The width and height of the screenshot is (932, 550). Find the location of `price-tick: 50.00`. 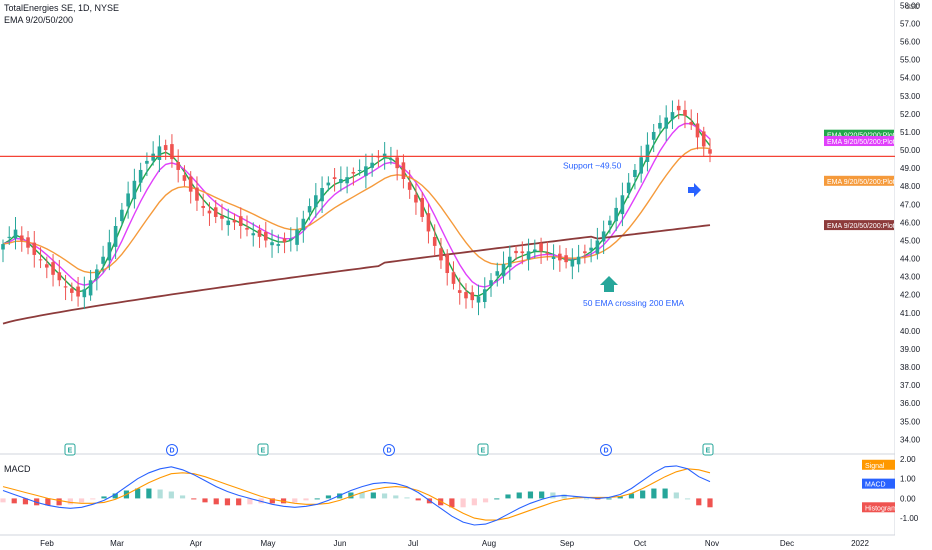

price-tick: 50.00 is located at coordinates (910, 150).